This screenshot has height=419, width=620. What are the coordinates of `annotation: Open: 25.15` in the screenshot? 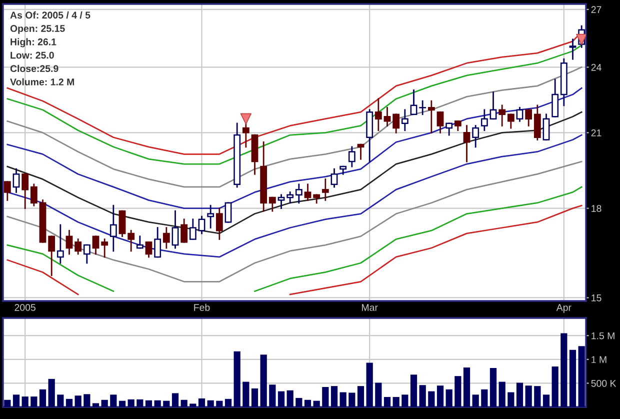 It's located at (37, 29).